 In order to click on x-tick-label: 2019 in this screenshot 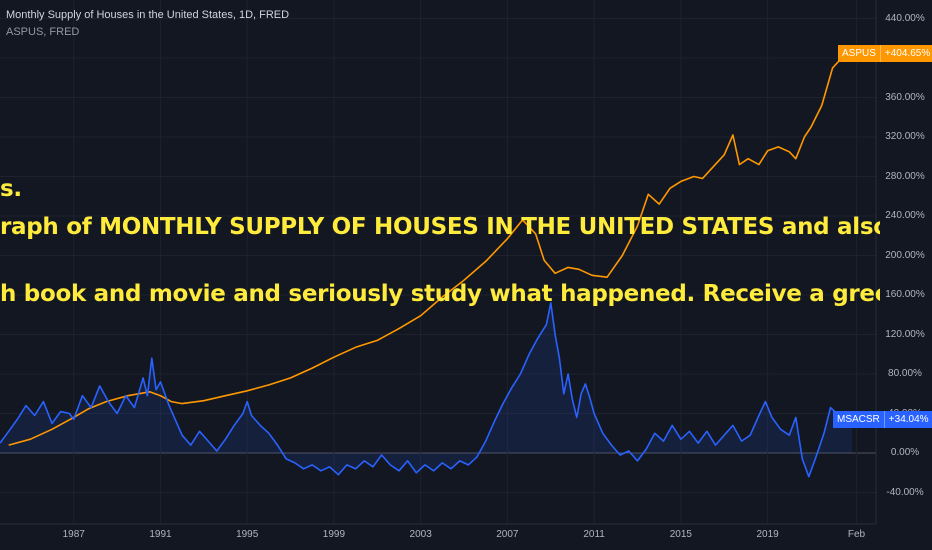, I will do `click(767, 534)`.